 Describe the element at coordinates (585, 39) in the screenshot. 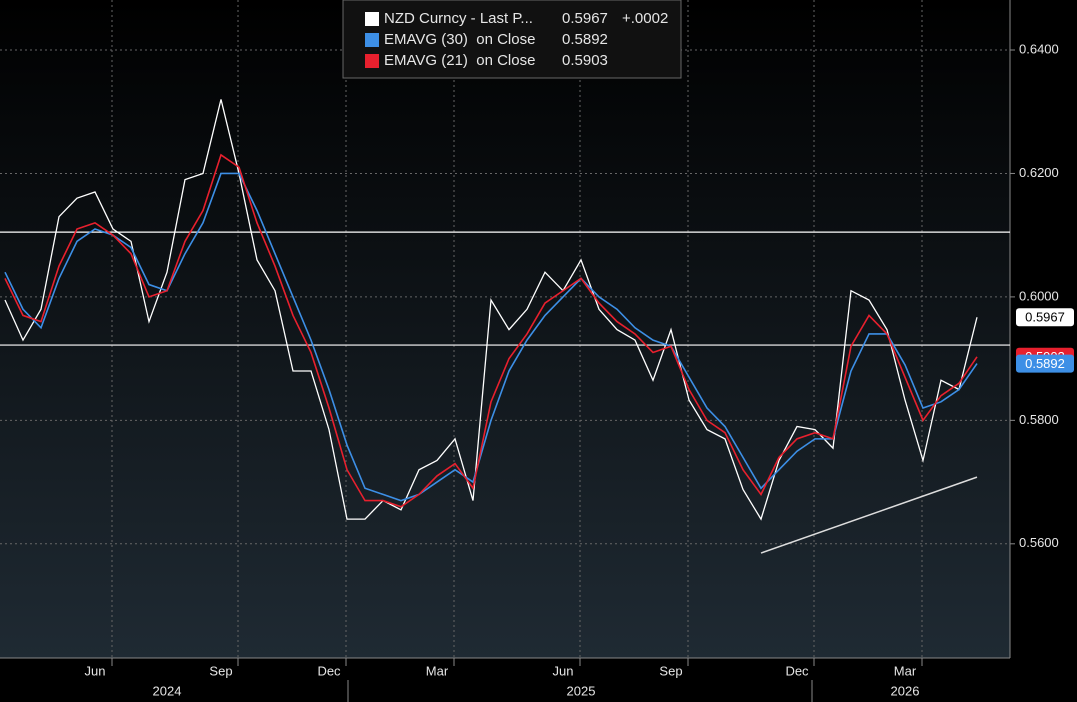

I see `legend-value: 0.5892` at that location.